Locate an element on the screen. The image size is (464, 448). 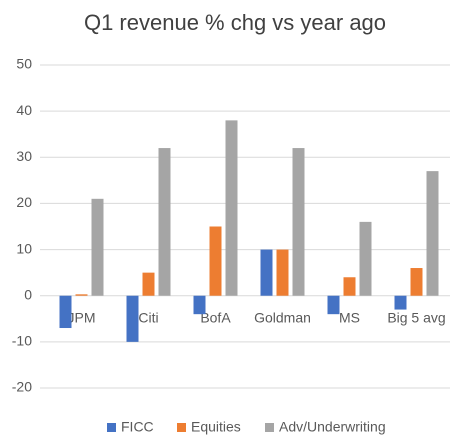
x-tick-label: JPM is located at coordinates (82, 317).